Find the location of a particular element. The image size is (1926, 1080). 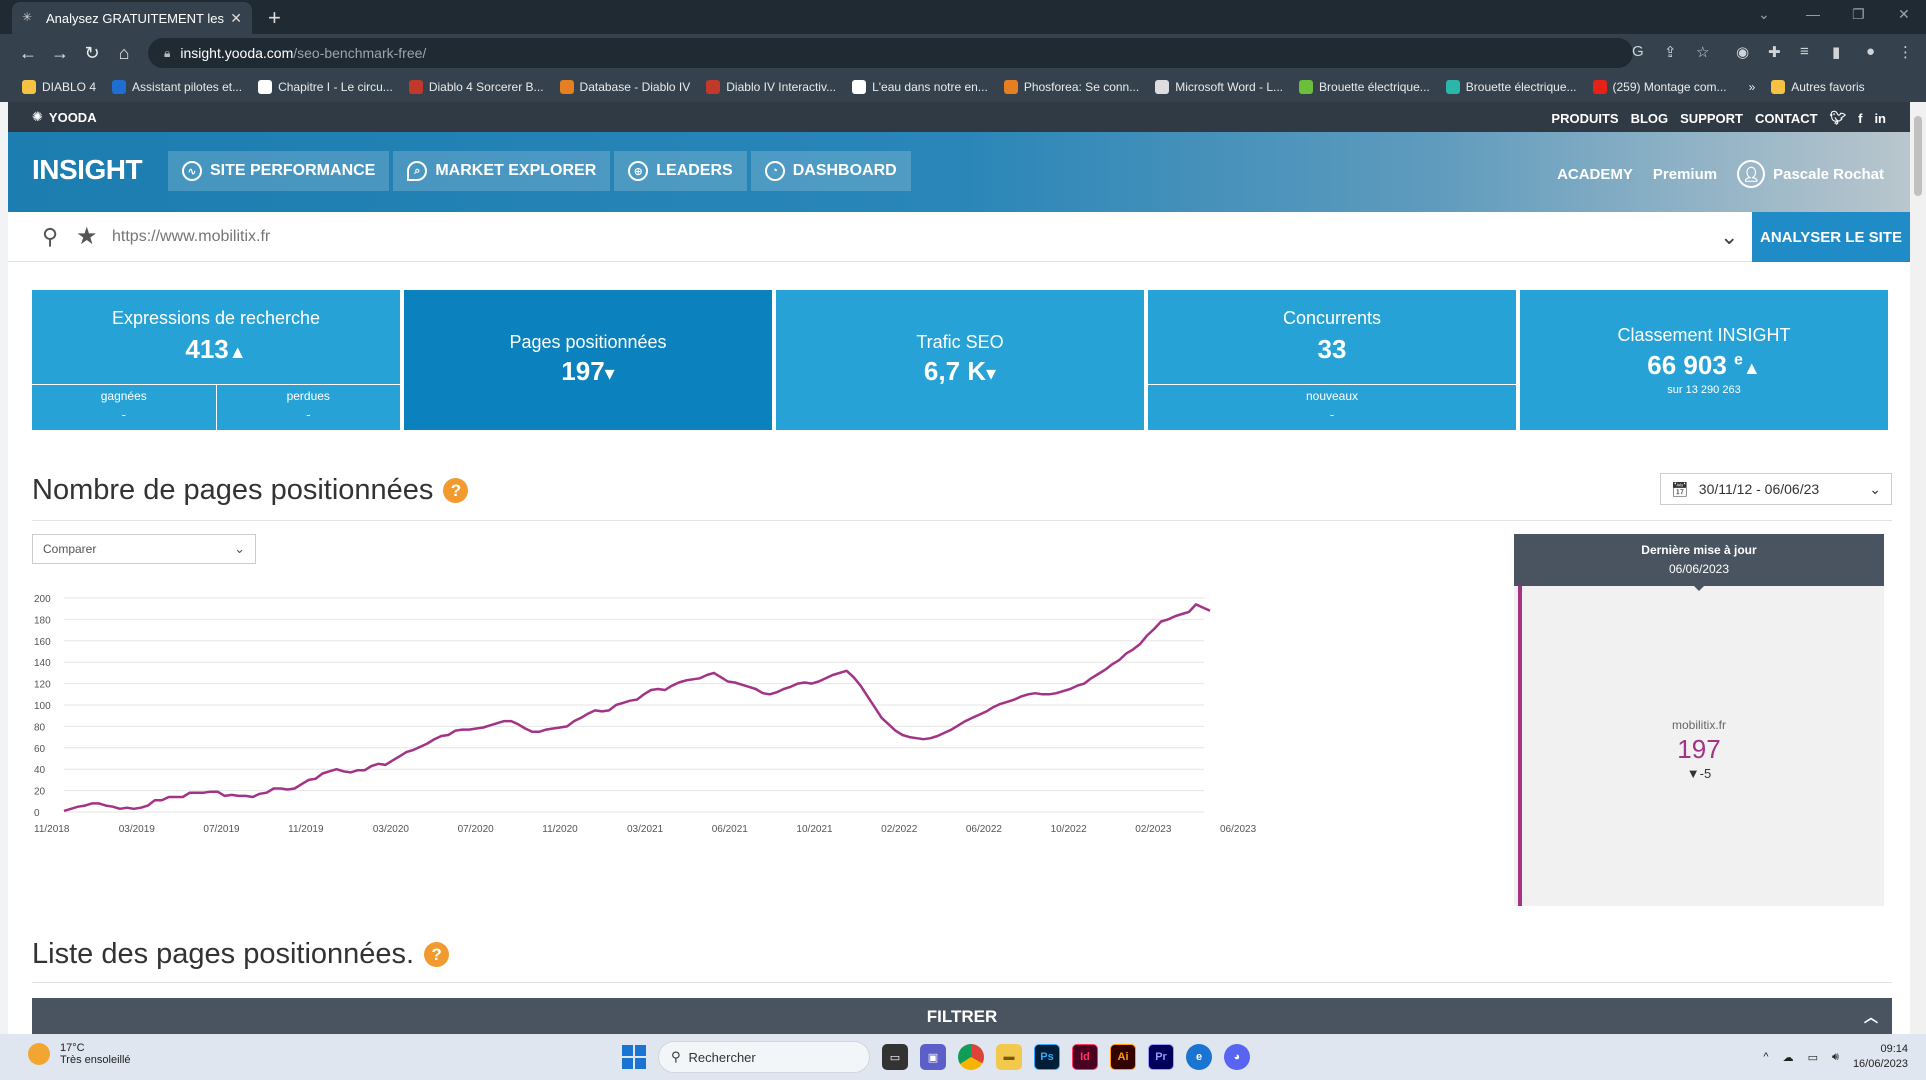

bookmark-star-icon: ☆ is located at coordinates (1703, 52).